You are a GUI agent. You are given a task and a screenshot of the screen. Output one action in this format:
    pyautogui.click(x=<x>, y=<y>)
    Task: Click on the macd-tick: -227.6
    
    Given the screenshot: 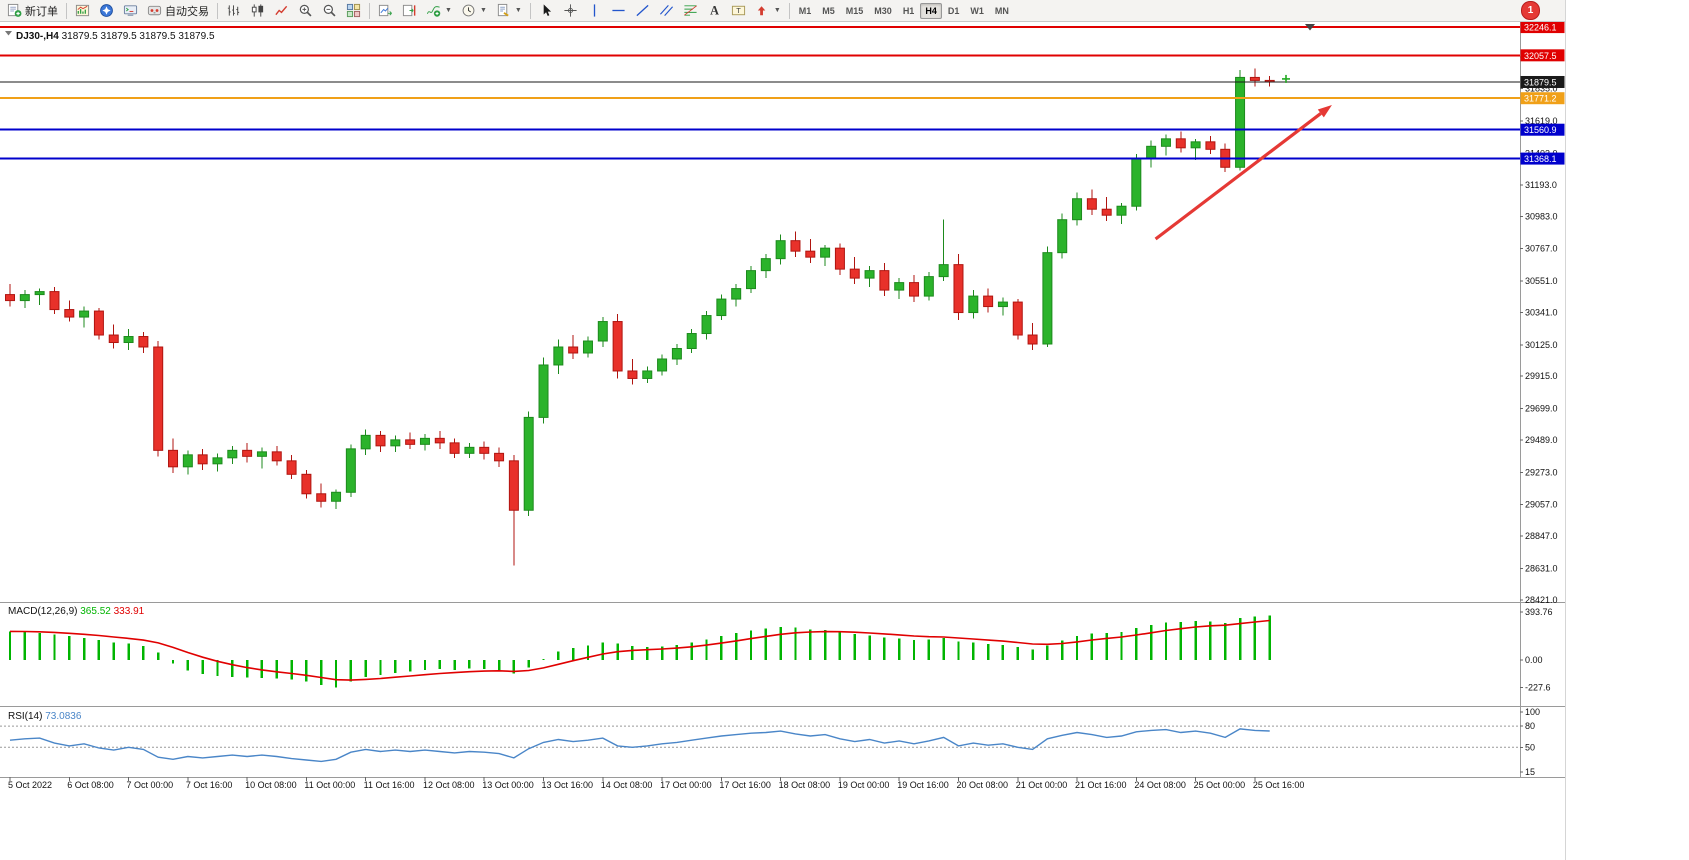 What is the action you would take?
    pyautogui.click(x=1538, y=688)
    